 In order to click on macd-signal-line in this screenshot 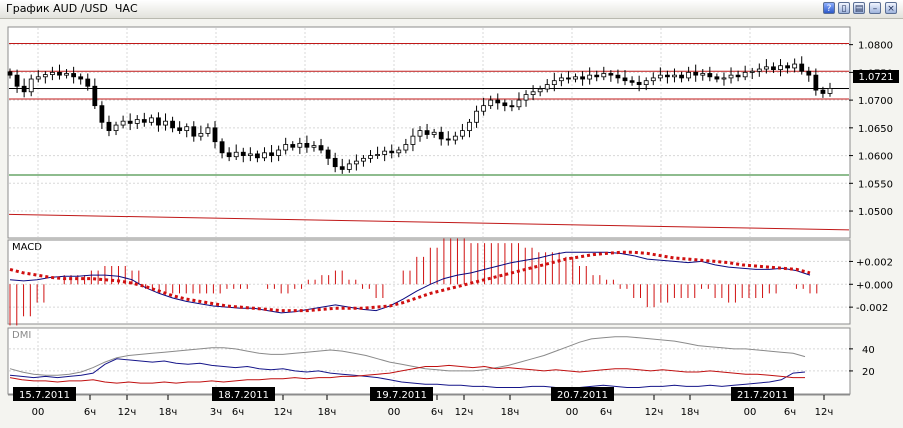, I will do `click(410, 281)`.